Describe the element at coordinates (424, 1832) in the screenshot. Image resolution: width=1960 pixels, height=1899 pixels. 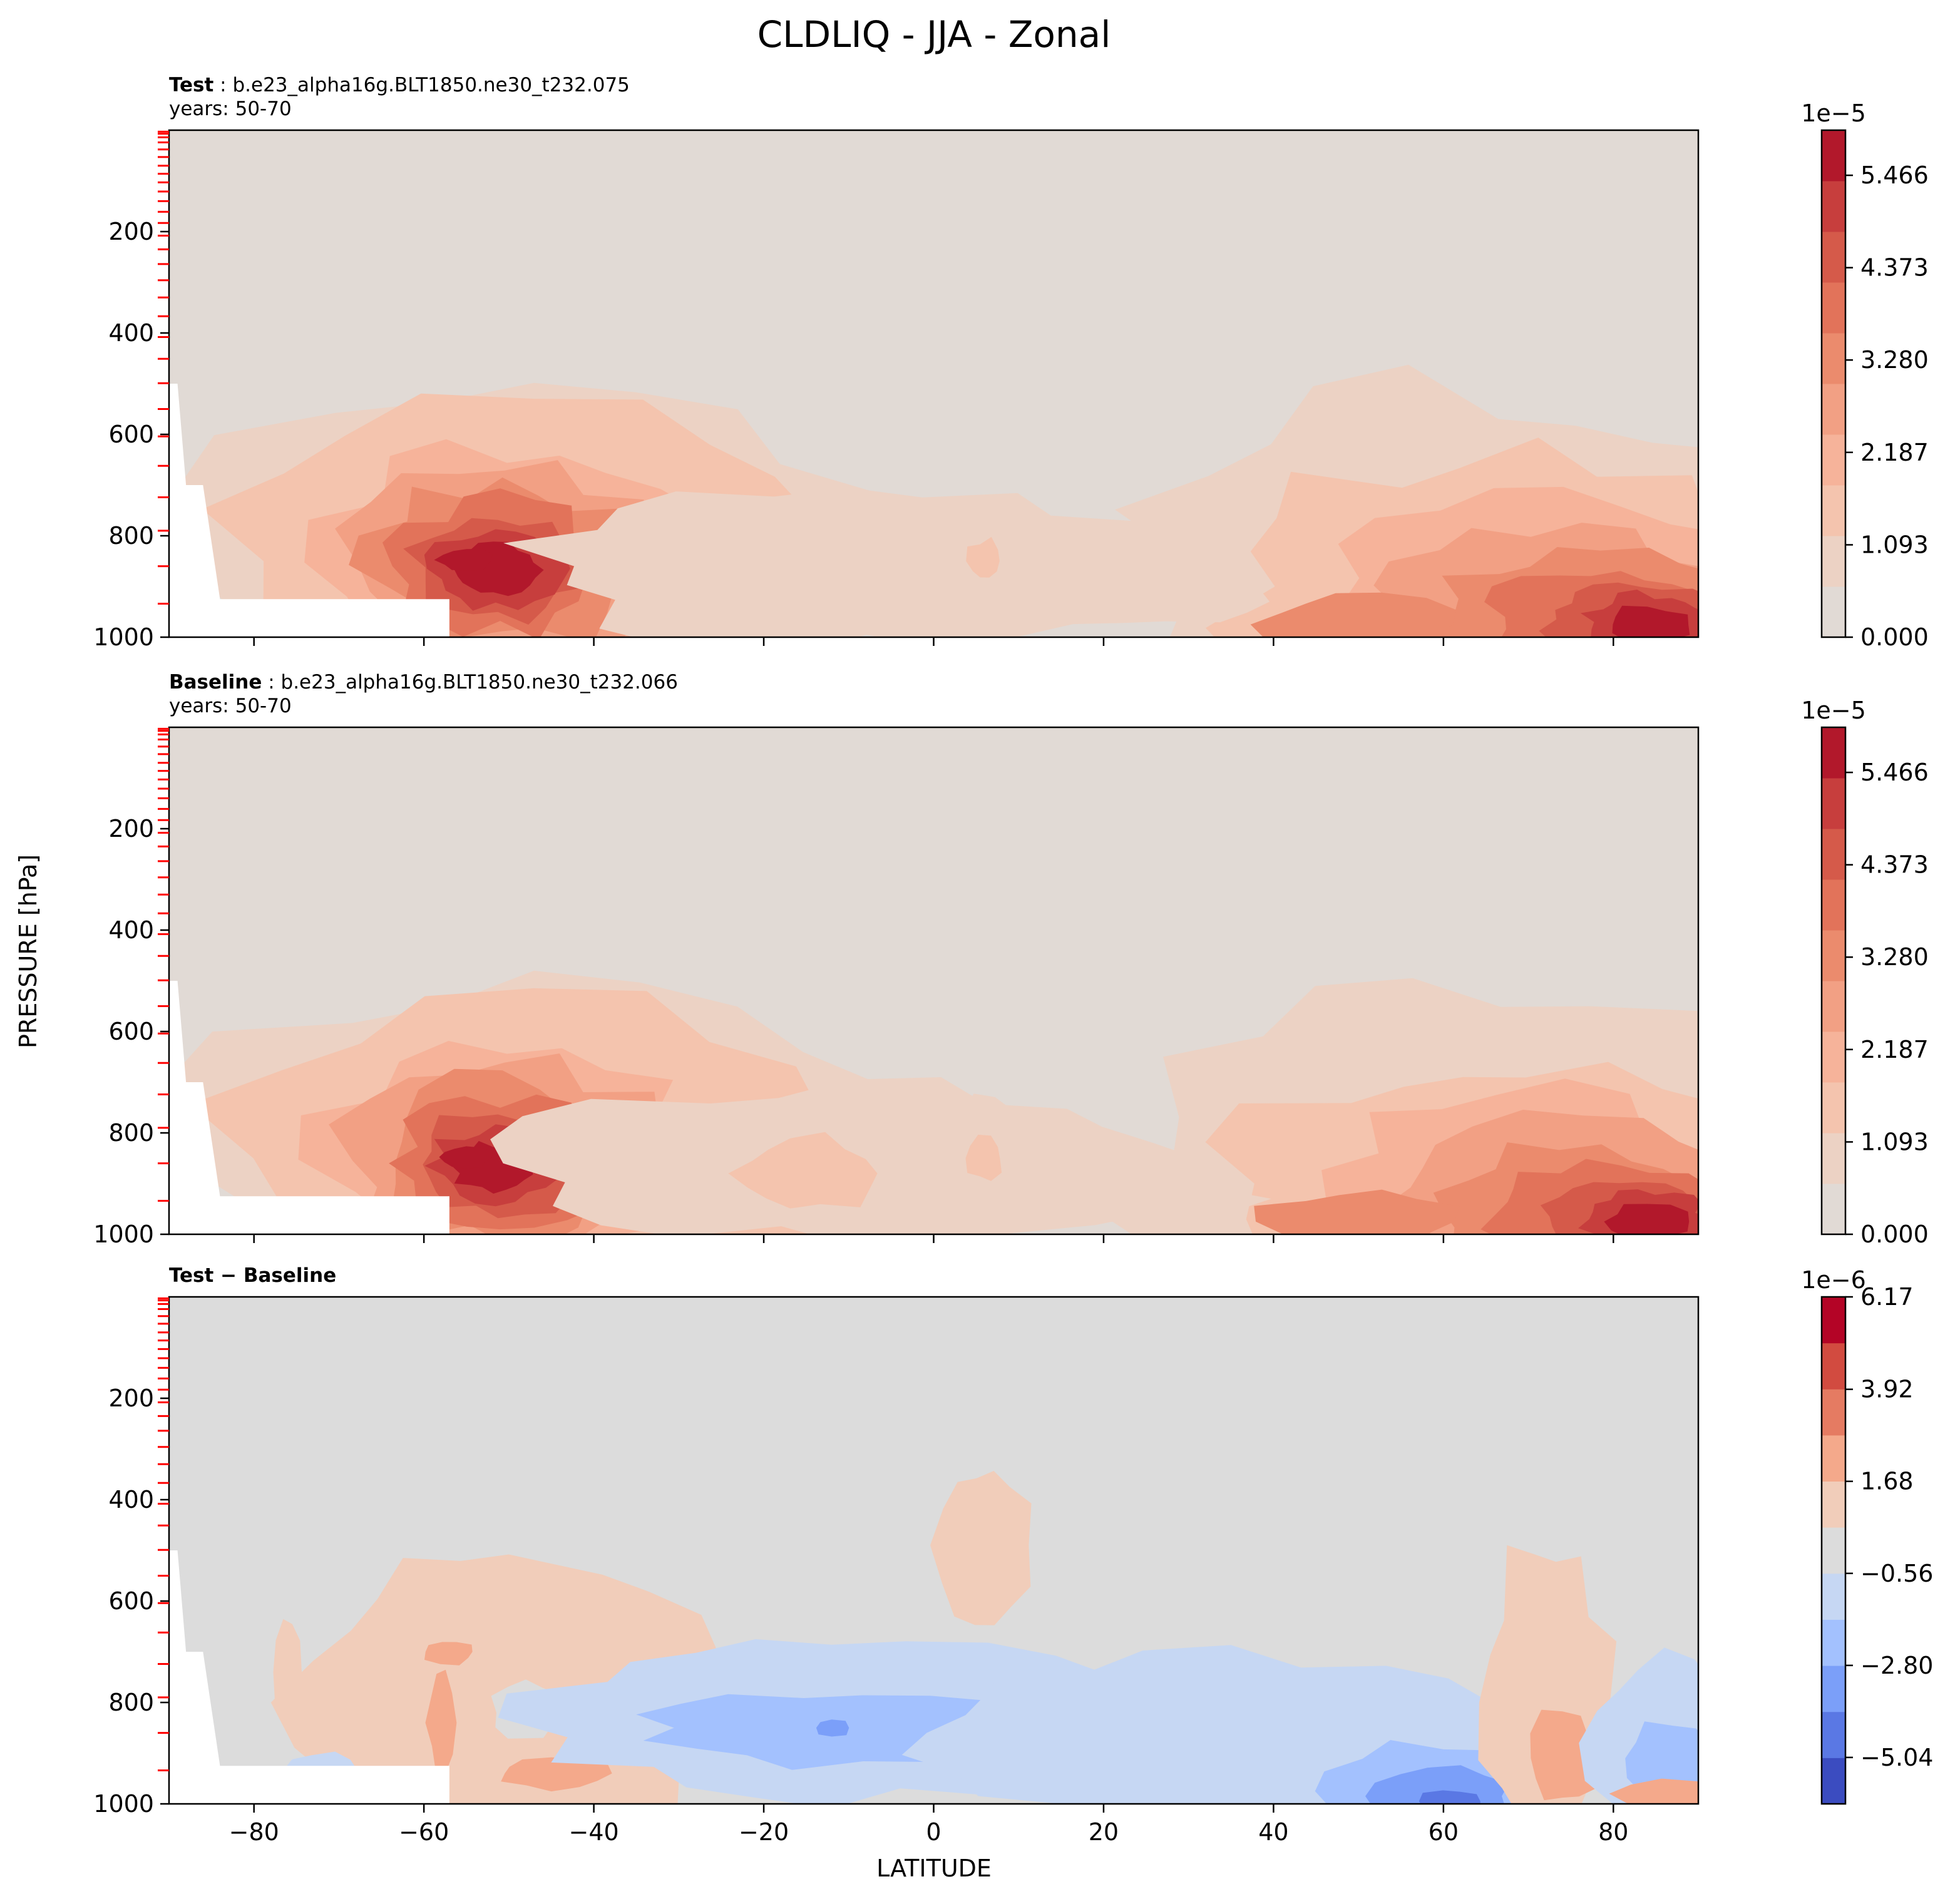
I see `x-tick-label: −60` at that location.